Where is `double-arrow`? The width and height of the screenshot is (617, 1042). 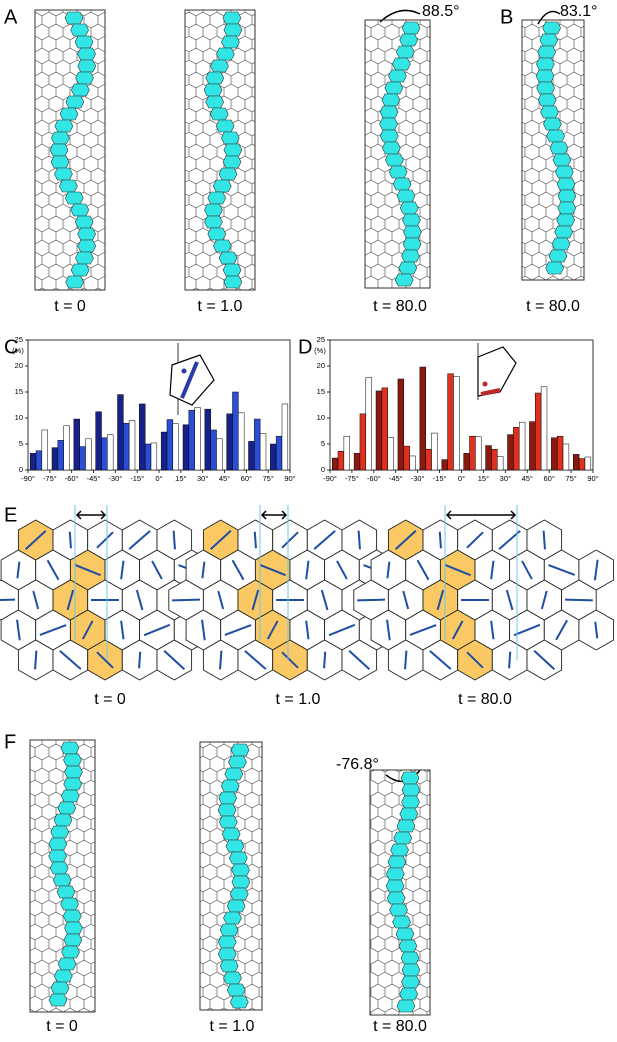
double-arrow is located at coordinates (91, 515).